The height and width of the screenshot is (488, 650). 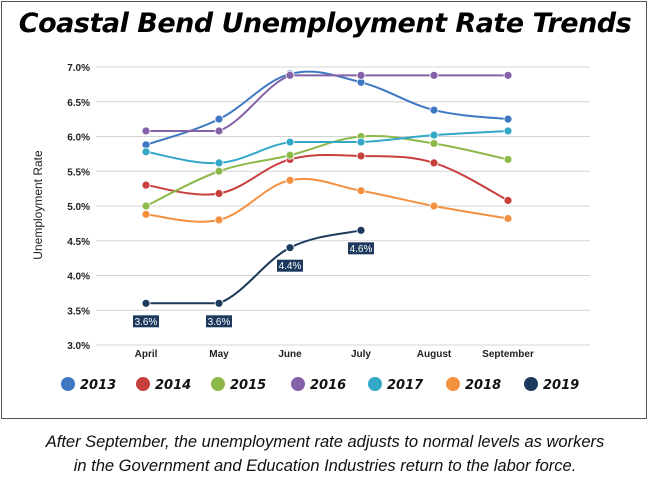 What do you see at coordinates (78, 138) in the screenshot?
I see `y-tick-label: 6.0%` at bounding box center [78, 138].